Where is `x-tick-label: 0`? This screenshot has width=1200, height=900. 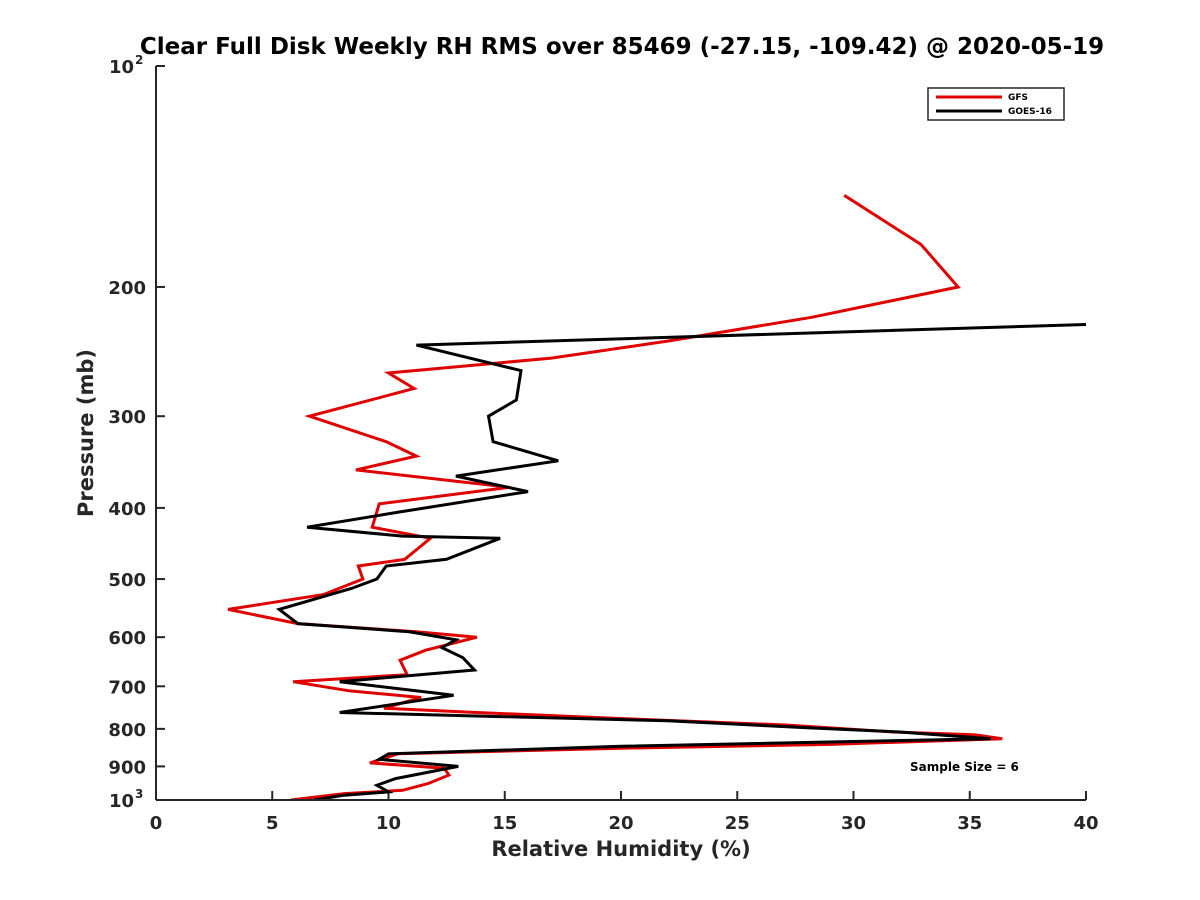 x-tick-label: 0 is located at coordinates (156, 823).